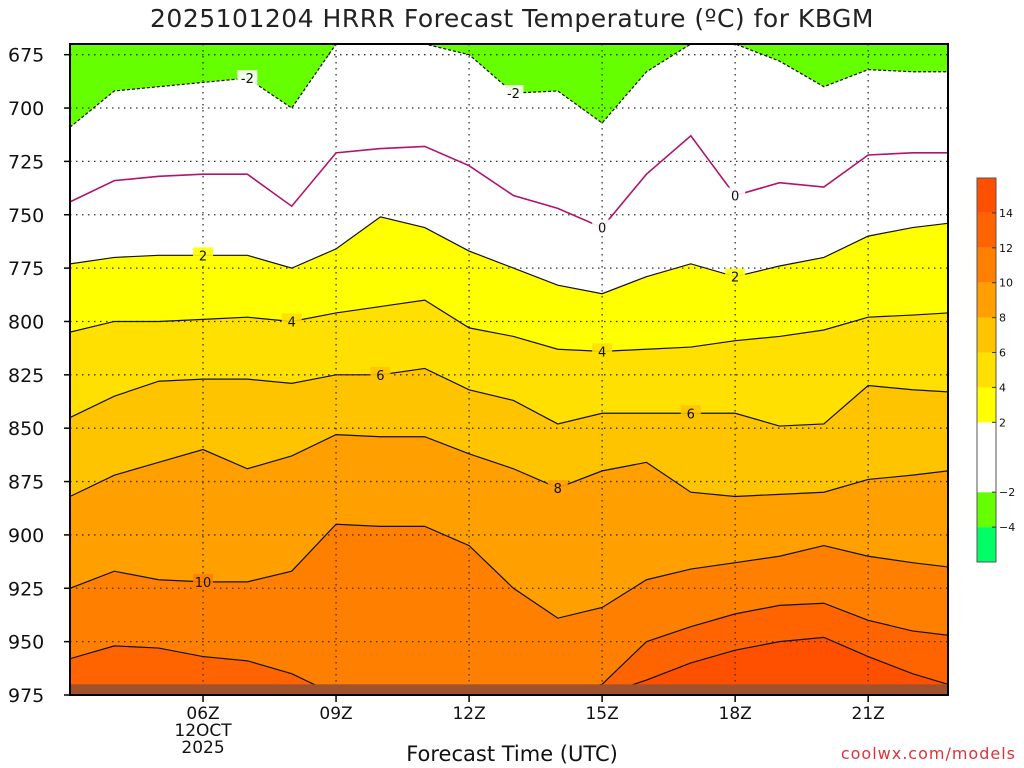  What do you see at coordinates (26, 56) in the screenshot?
I see `y-tick-label: 675` at bounding box center [26, 56].